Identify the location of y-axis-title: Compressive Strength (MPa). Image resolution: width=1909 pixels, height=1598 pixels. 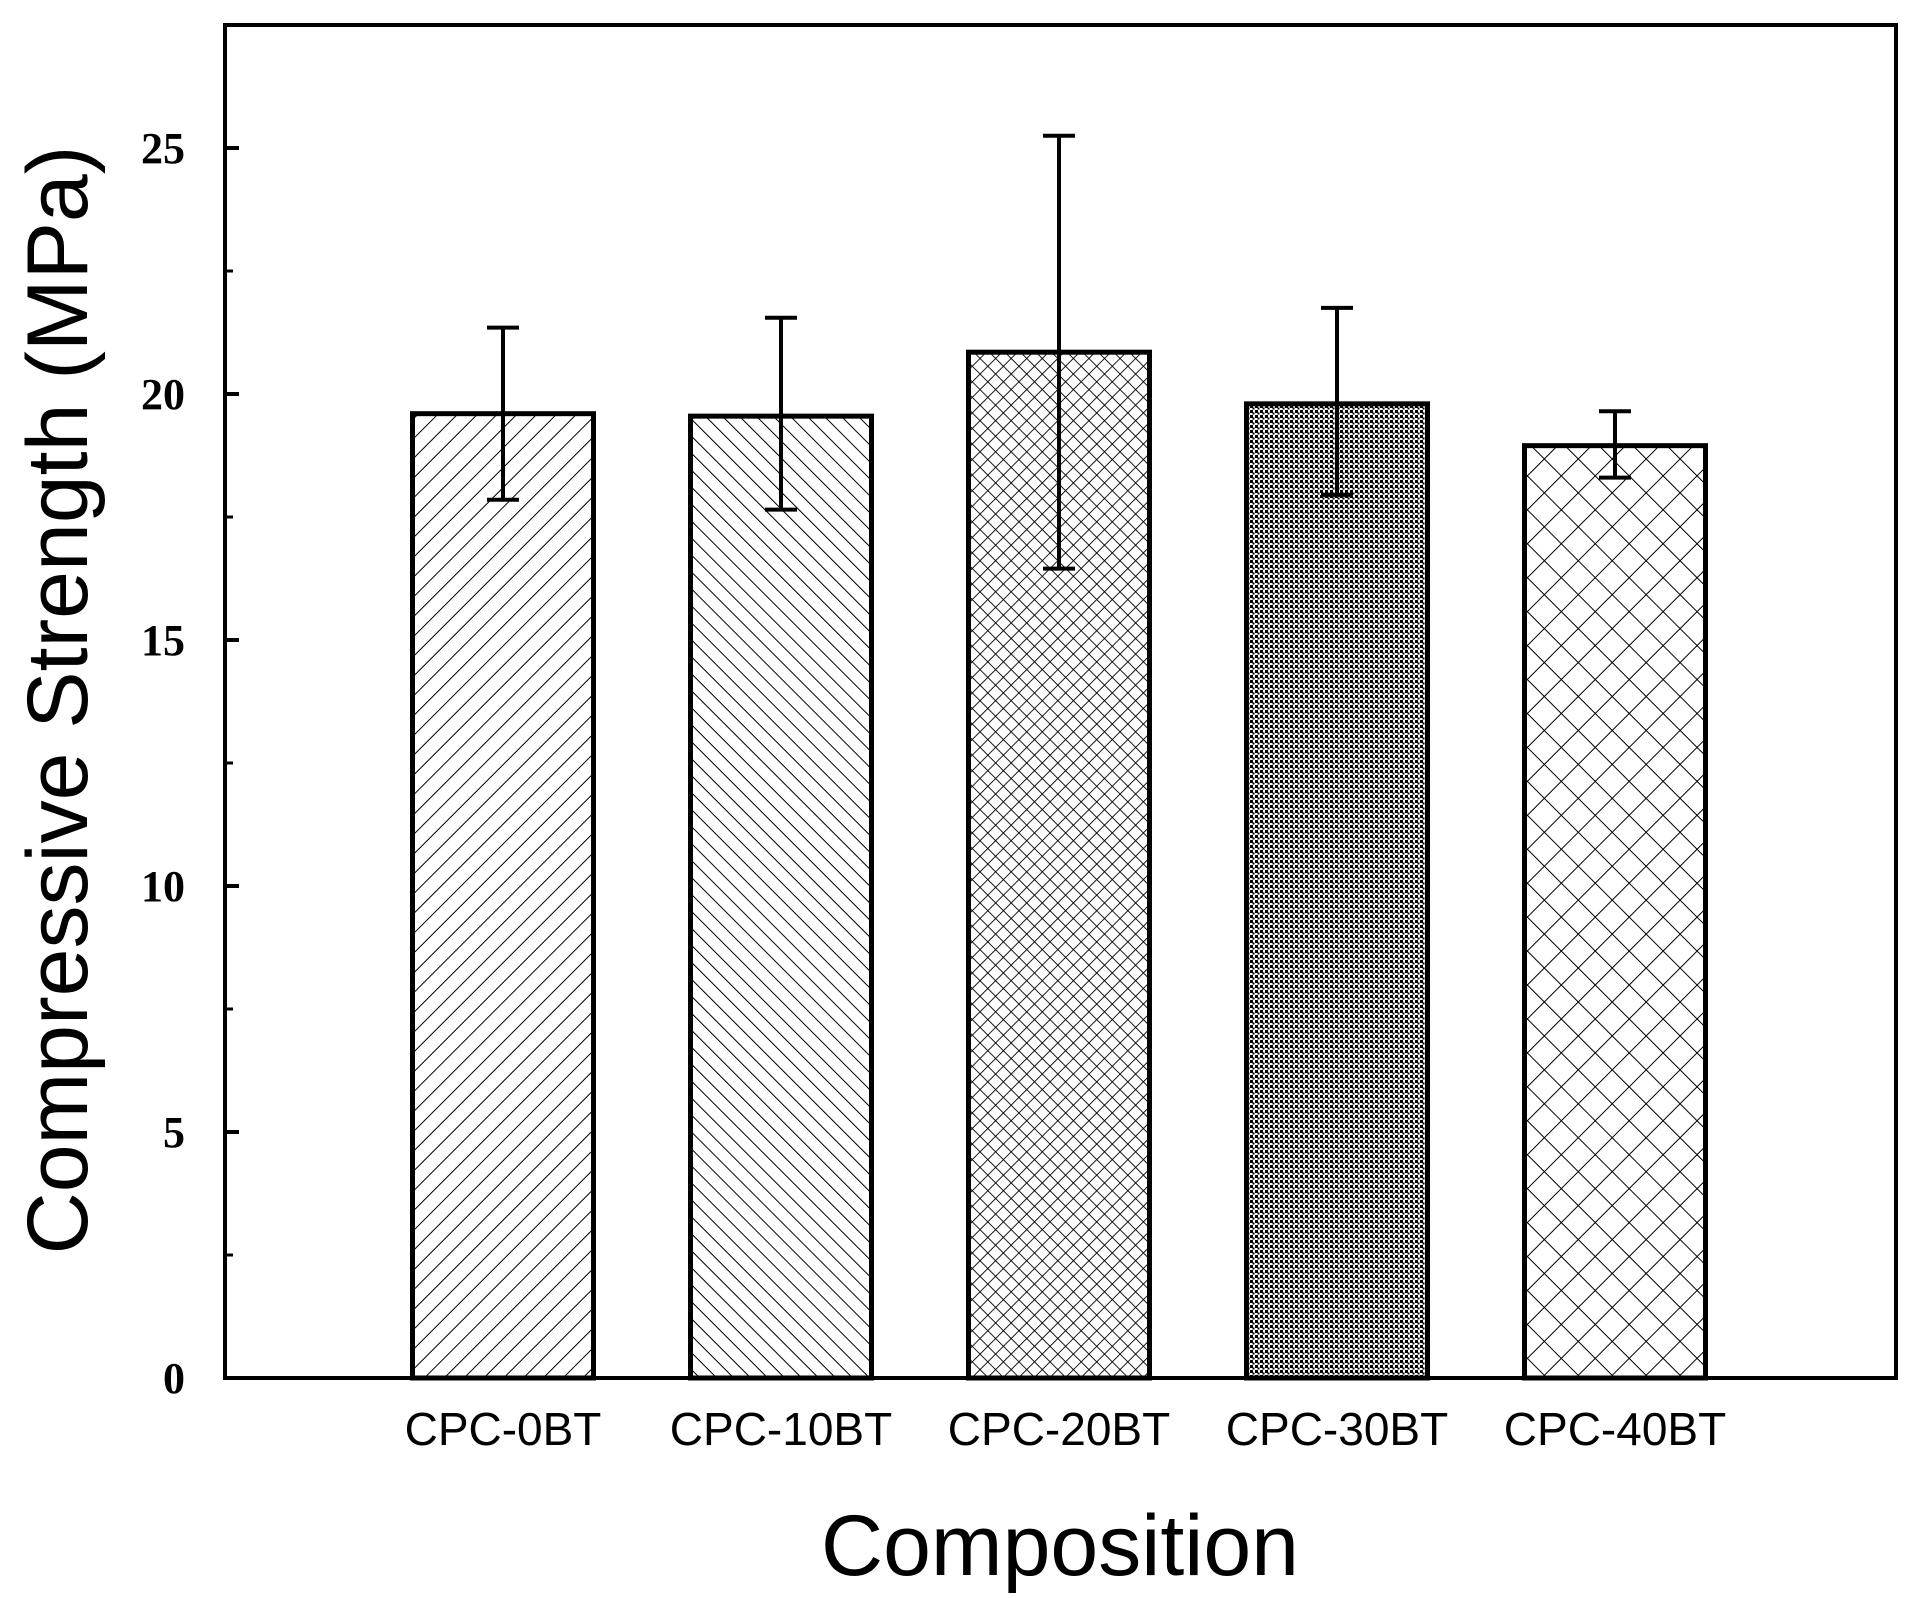
(58, 700).